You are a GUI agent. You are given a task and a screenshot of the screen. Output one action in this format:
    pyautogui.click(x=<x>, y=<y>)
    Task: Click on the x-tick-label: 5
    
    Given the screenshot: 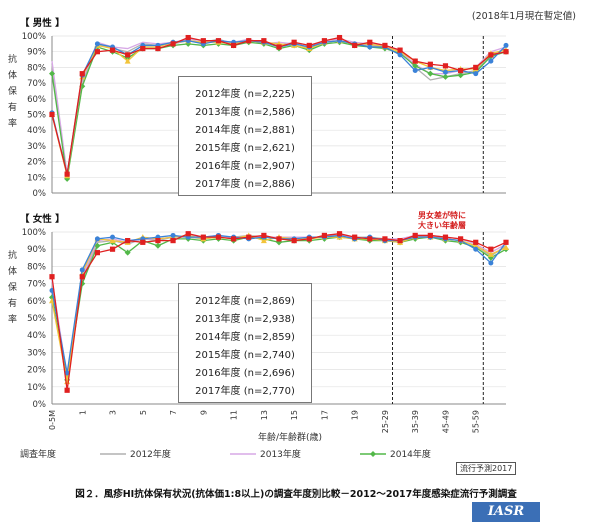 What is the action you would take?
    pyautogui.click(x=143, y=412)
    